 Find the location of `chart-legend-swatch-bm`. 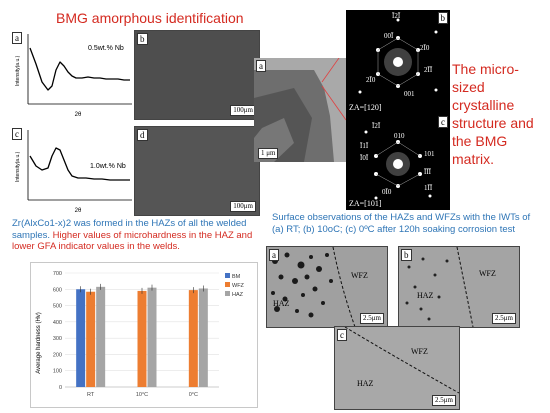

chart-legend-swatch-bm is located at coordinates (227, 275).